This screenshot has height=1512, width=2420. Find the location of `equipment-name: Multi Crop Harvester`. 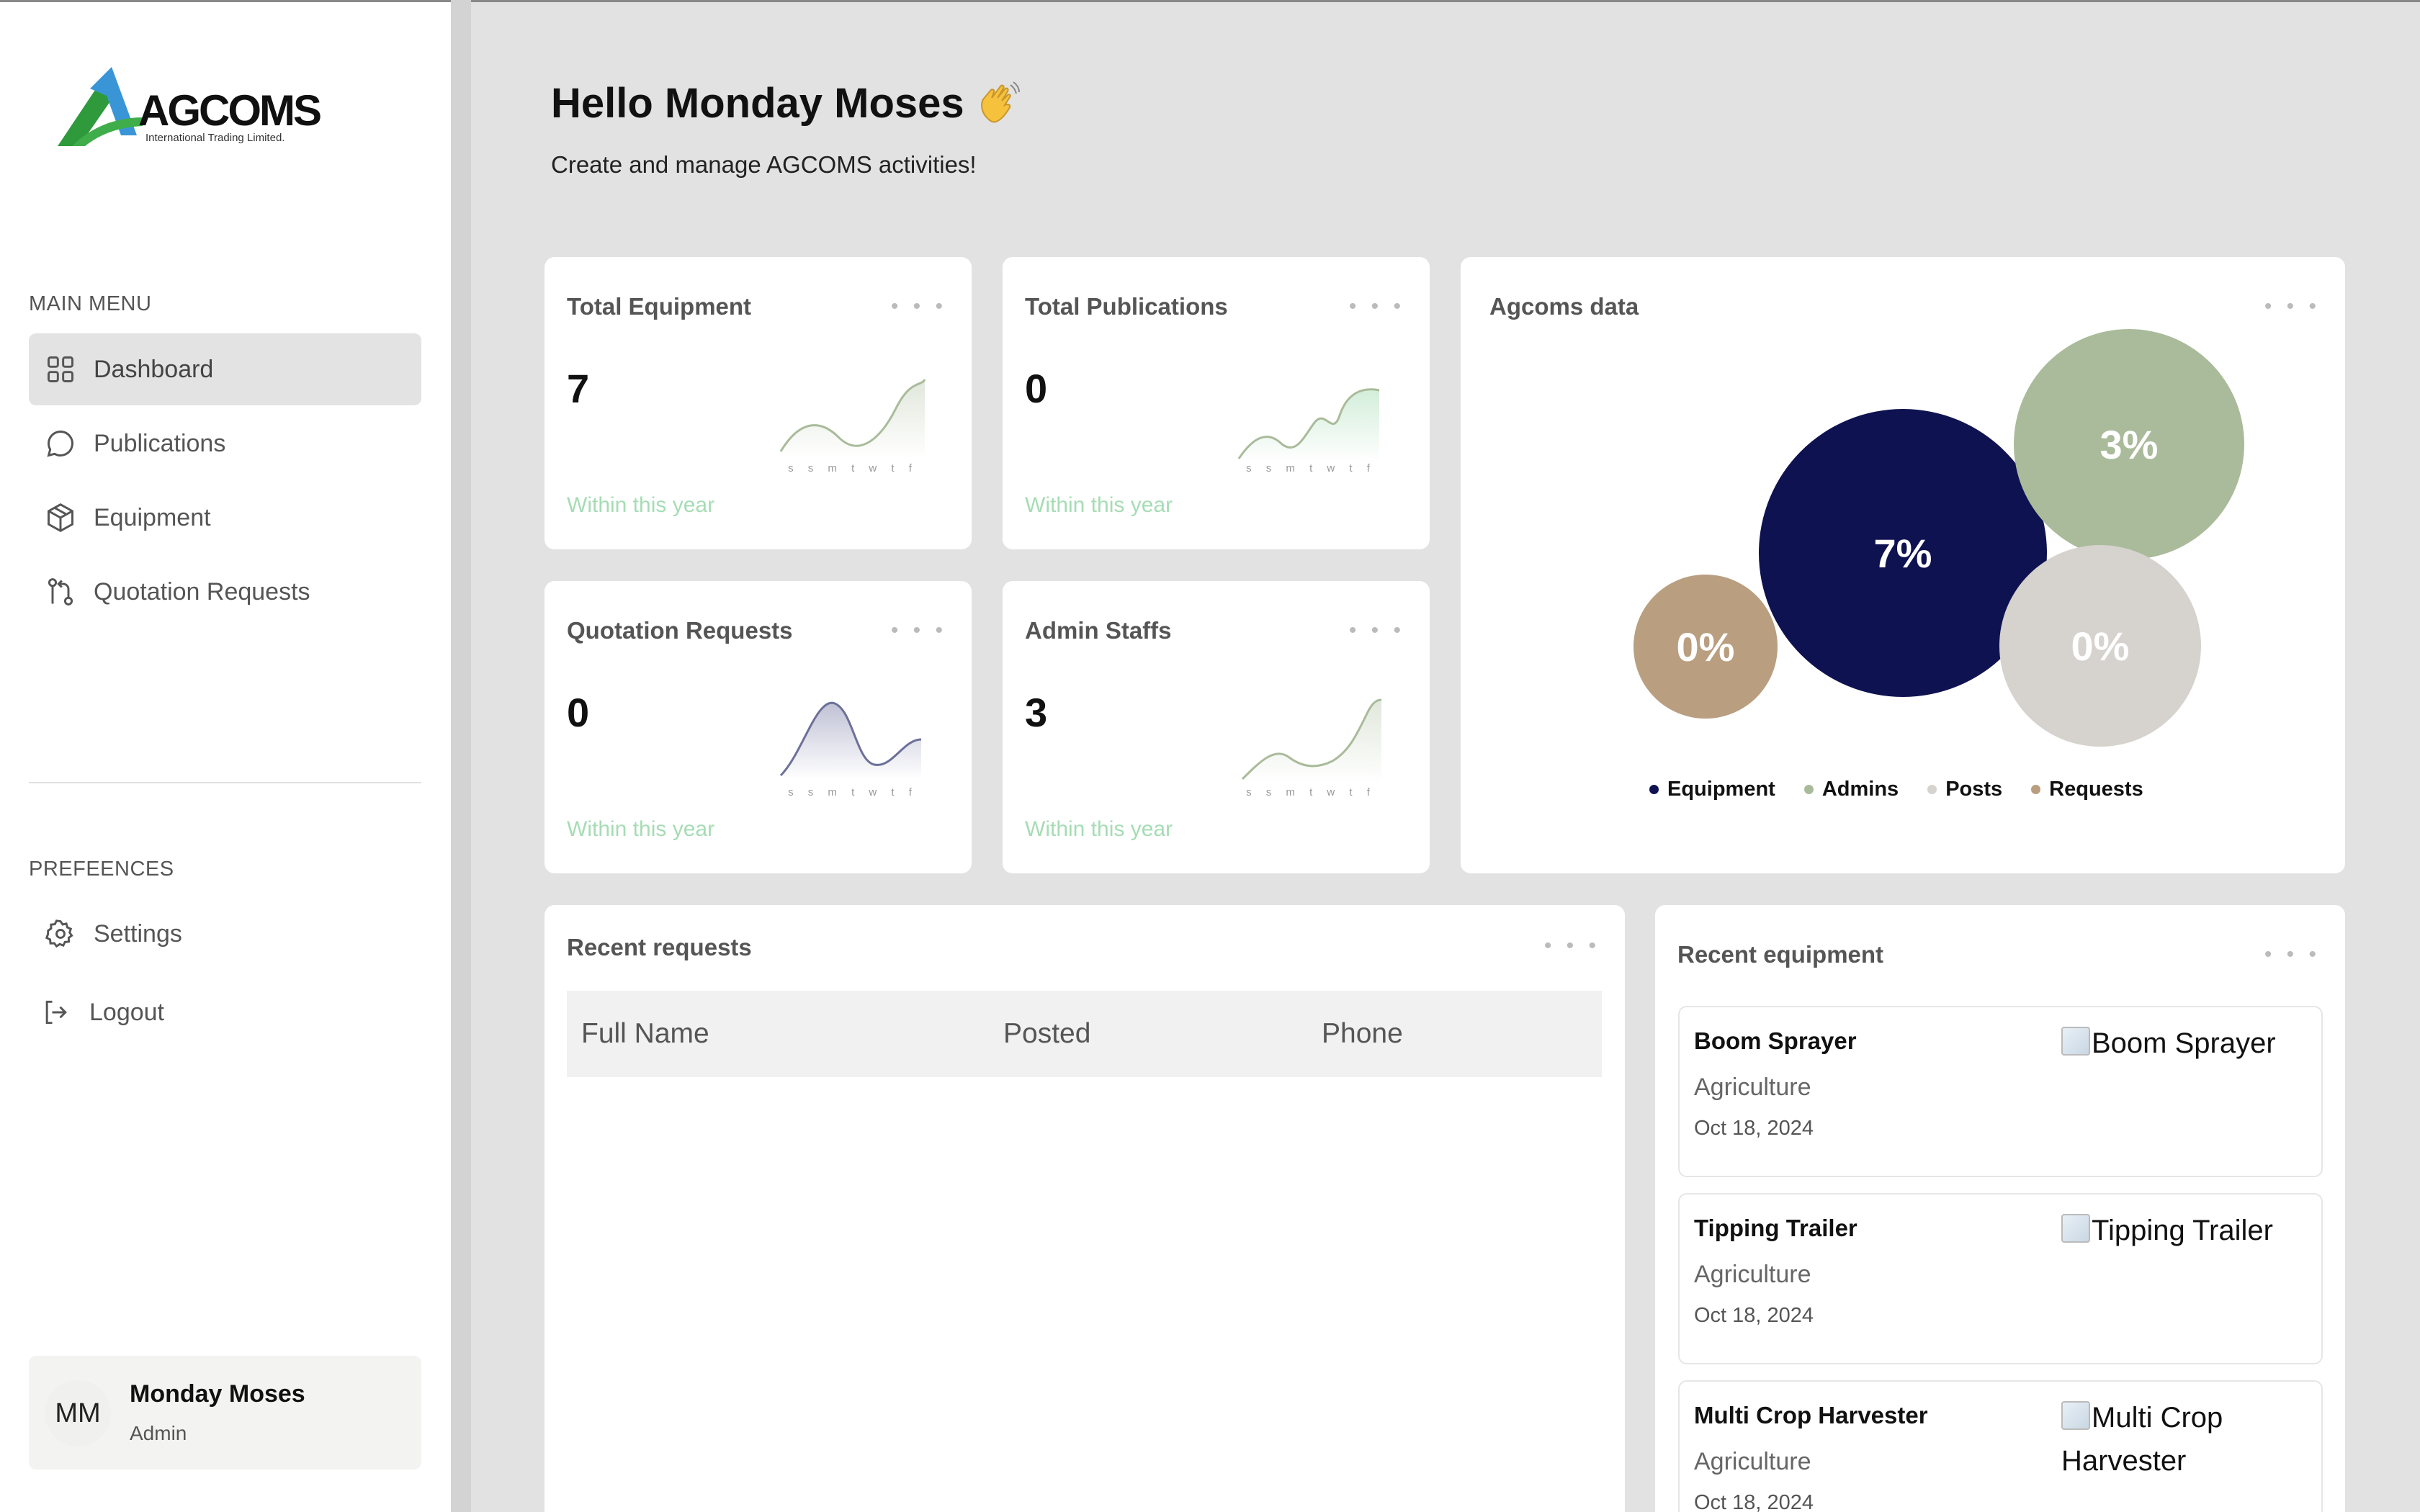

equipment-name: Multi Crop Harvester is located at coordinates (1811, 1415).